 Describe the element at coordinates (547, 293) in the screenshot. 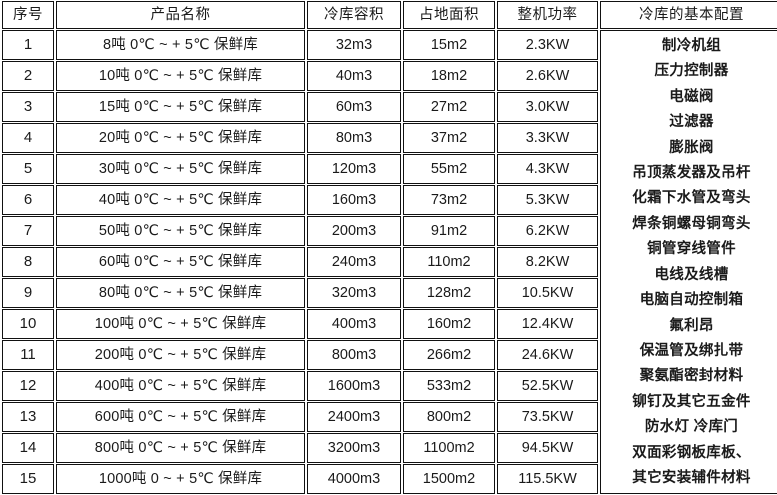

I see `cell-power: 10.5KW` at that location.